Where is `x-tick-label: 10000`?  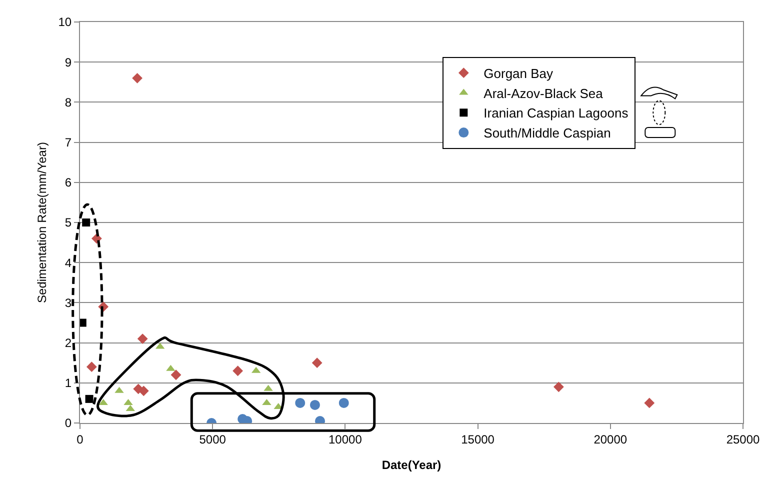 x-tick-label: 10000 is located at coordinates (345, 439).